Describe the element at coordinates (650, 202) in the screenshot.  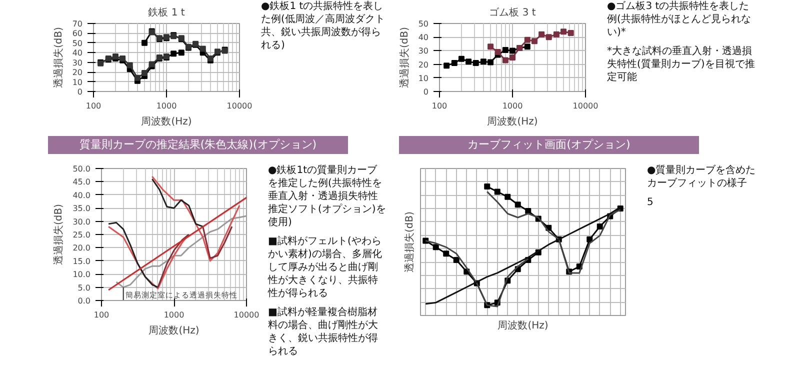
I see `text: 5` at that location.